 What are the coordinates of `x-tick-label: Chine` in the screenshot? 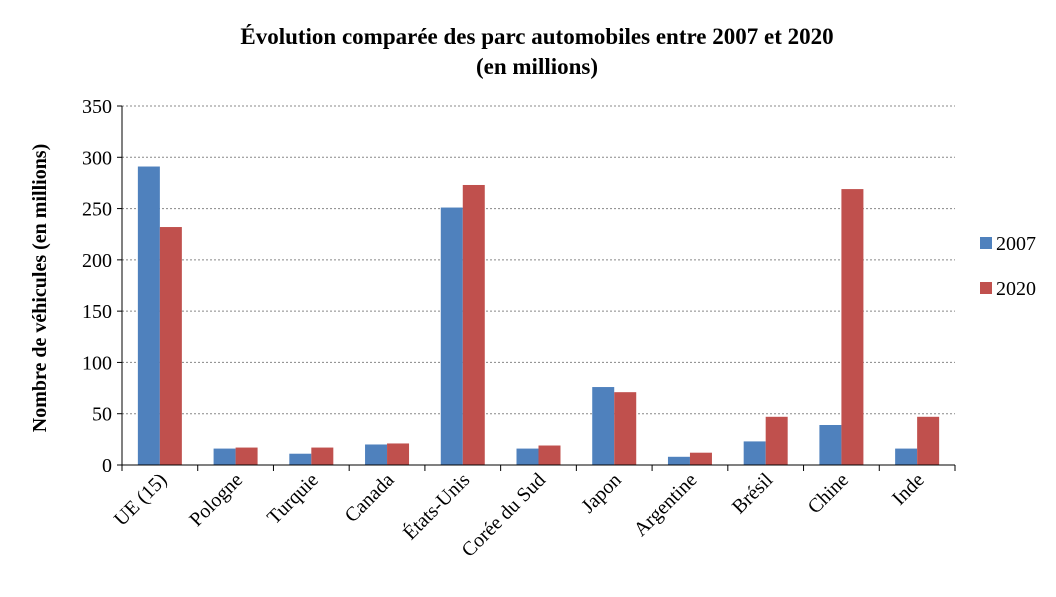 It's located at (828, 493).